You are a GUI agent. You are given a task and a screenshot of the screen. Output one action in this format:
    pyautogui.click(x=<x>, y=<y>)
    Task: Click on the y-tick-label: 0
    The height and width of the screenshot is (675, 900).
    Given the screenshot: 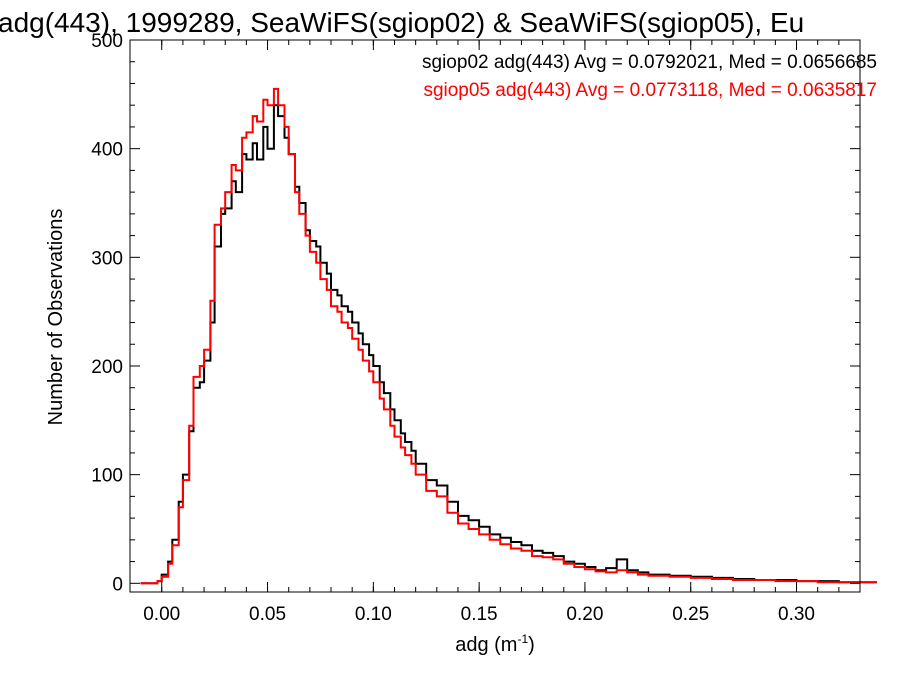 What is the action you would take?
    pyautogui.click(x=117, y=584)
    